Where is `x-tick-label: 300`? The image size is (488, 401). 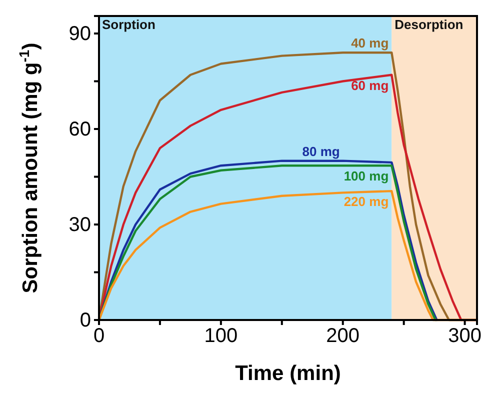
x-tick-label: 300 is located at coordinates (465, 336).